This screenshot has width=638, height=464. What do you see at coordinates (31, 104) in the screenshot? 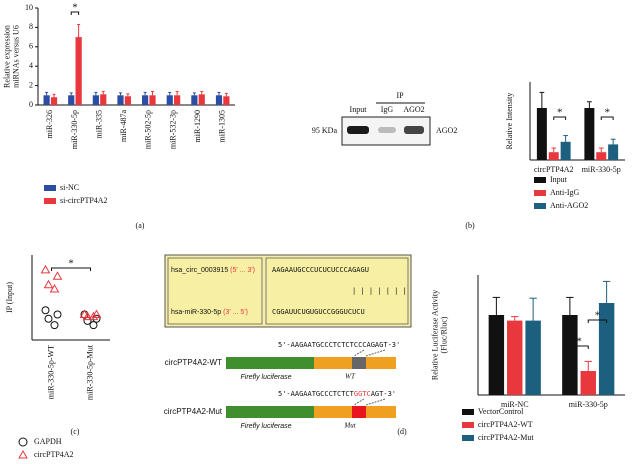
I see `y-tick-label: 0` at bounding box center [31, 104].